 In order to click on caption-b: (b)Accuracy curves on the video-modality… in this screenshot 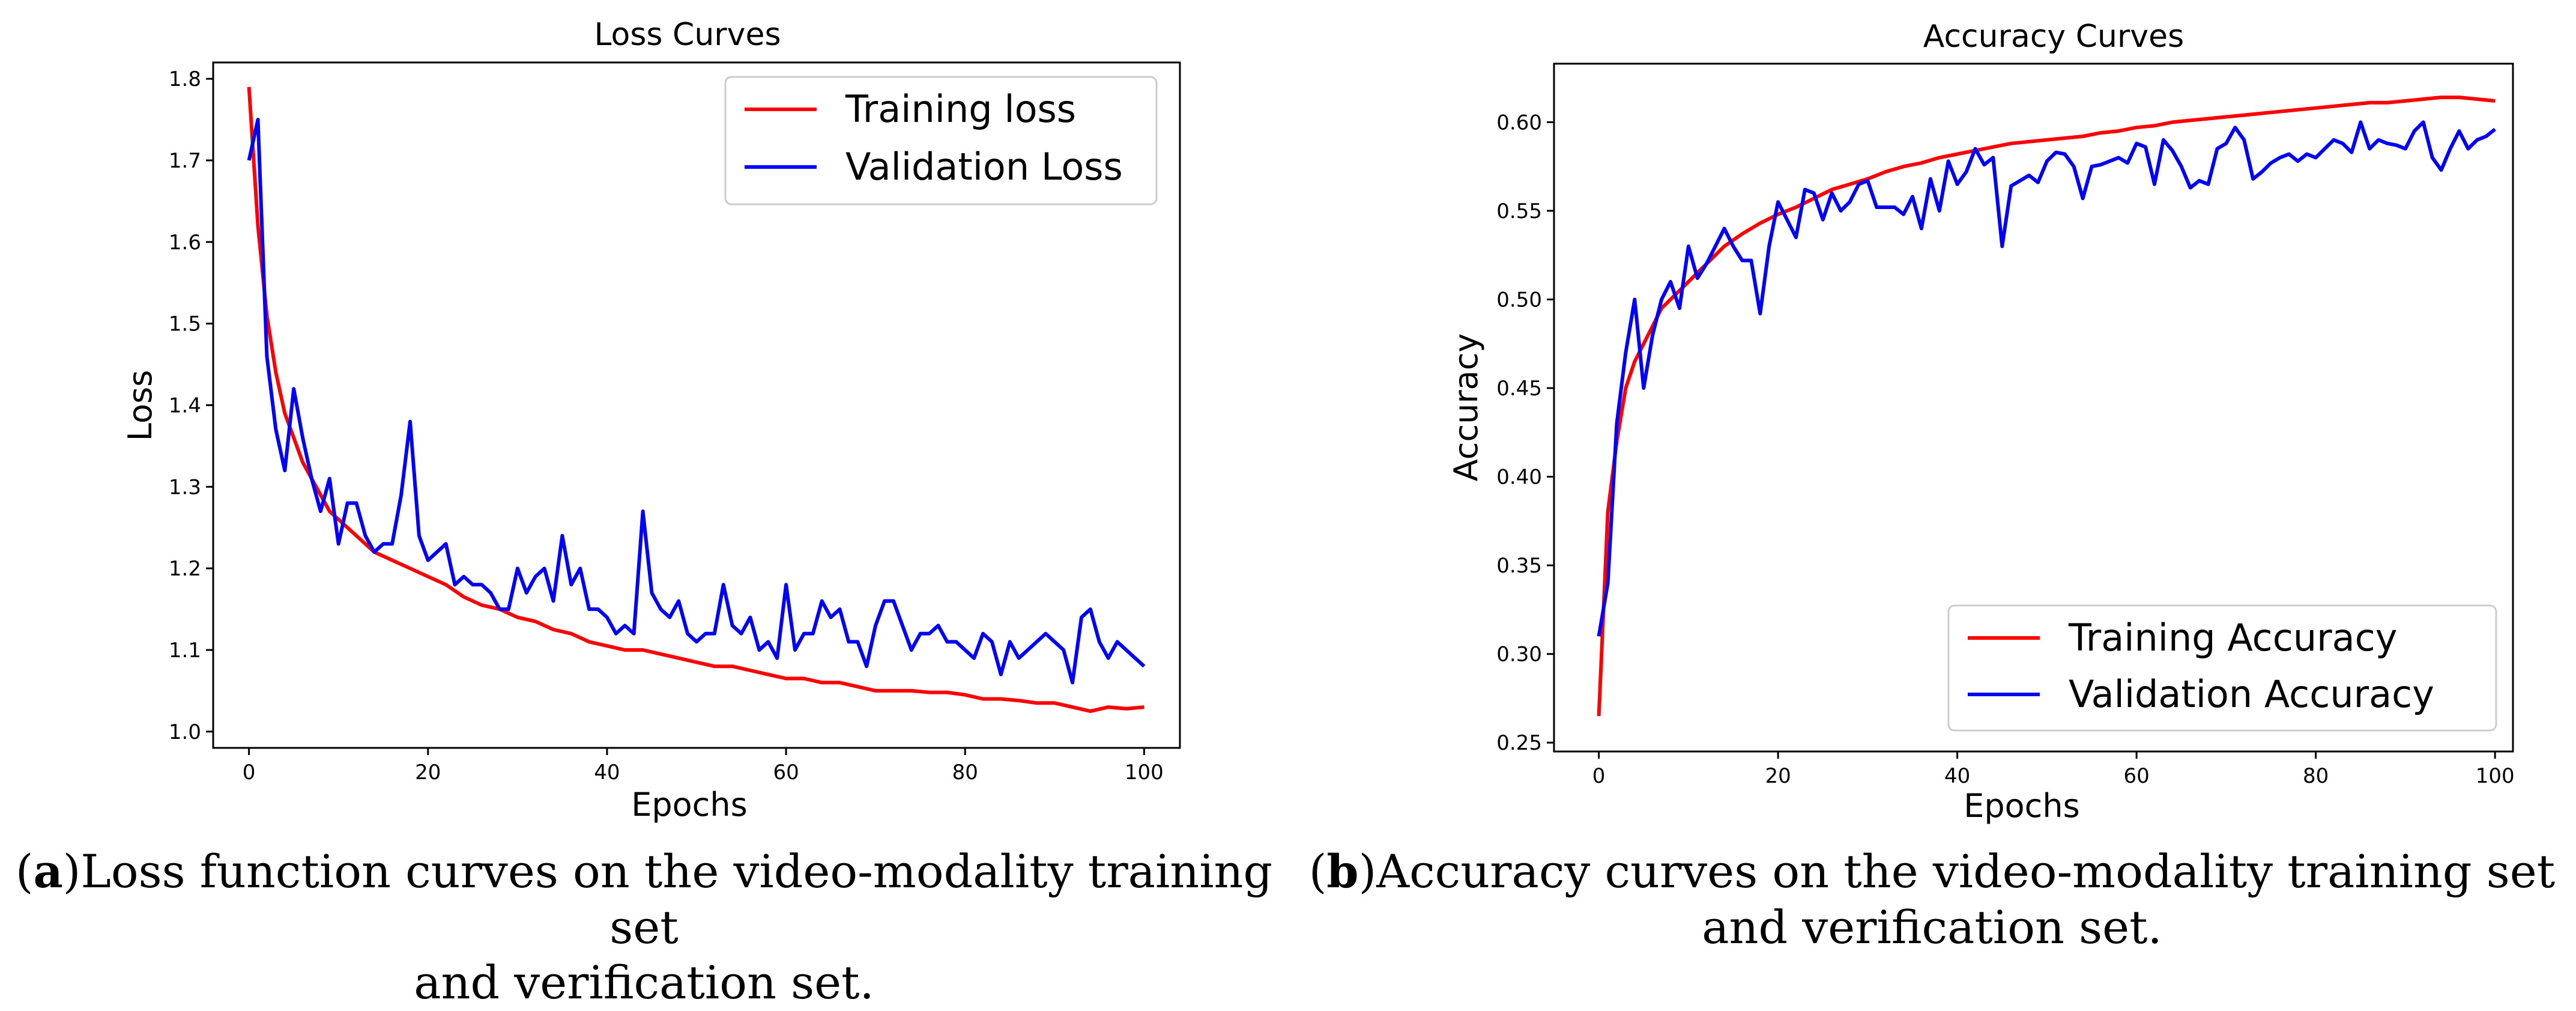, I will do `click(1932, 899)`.